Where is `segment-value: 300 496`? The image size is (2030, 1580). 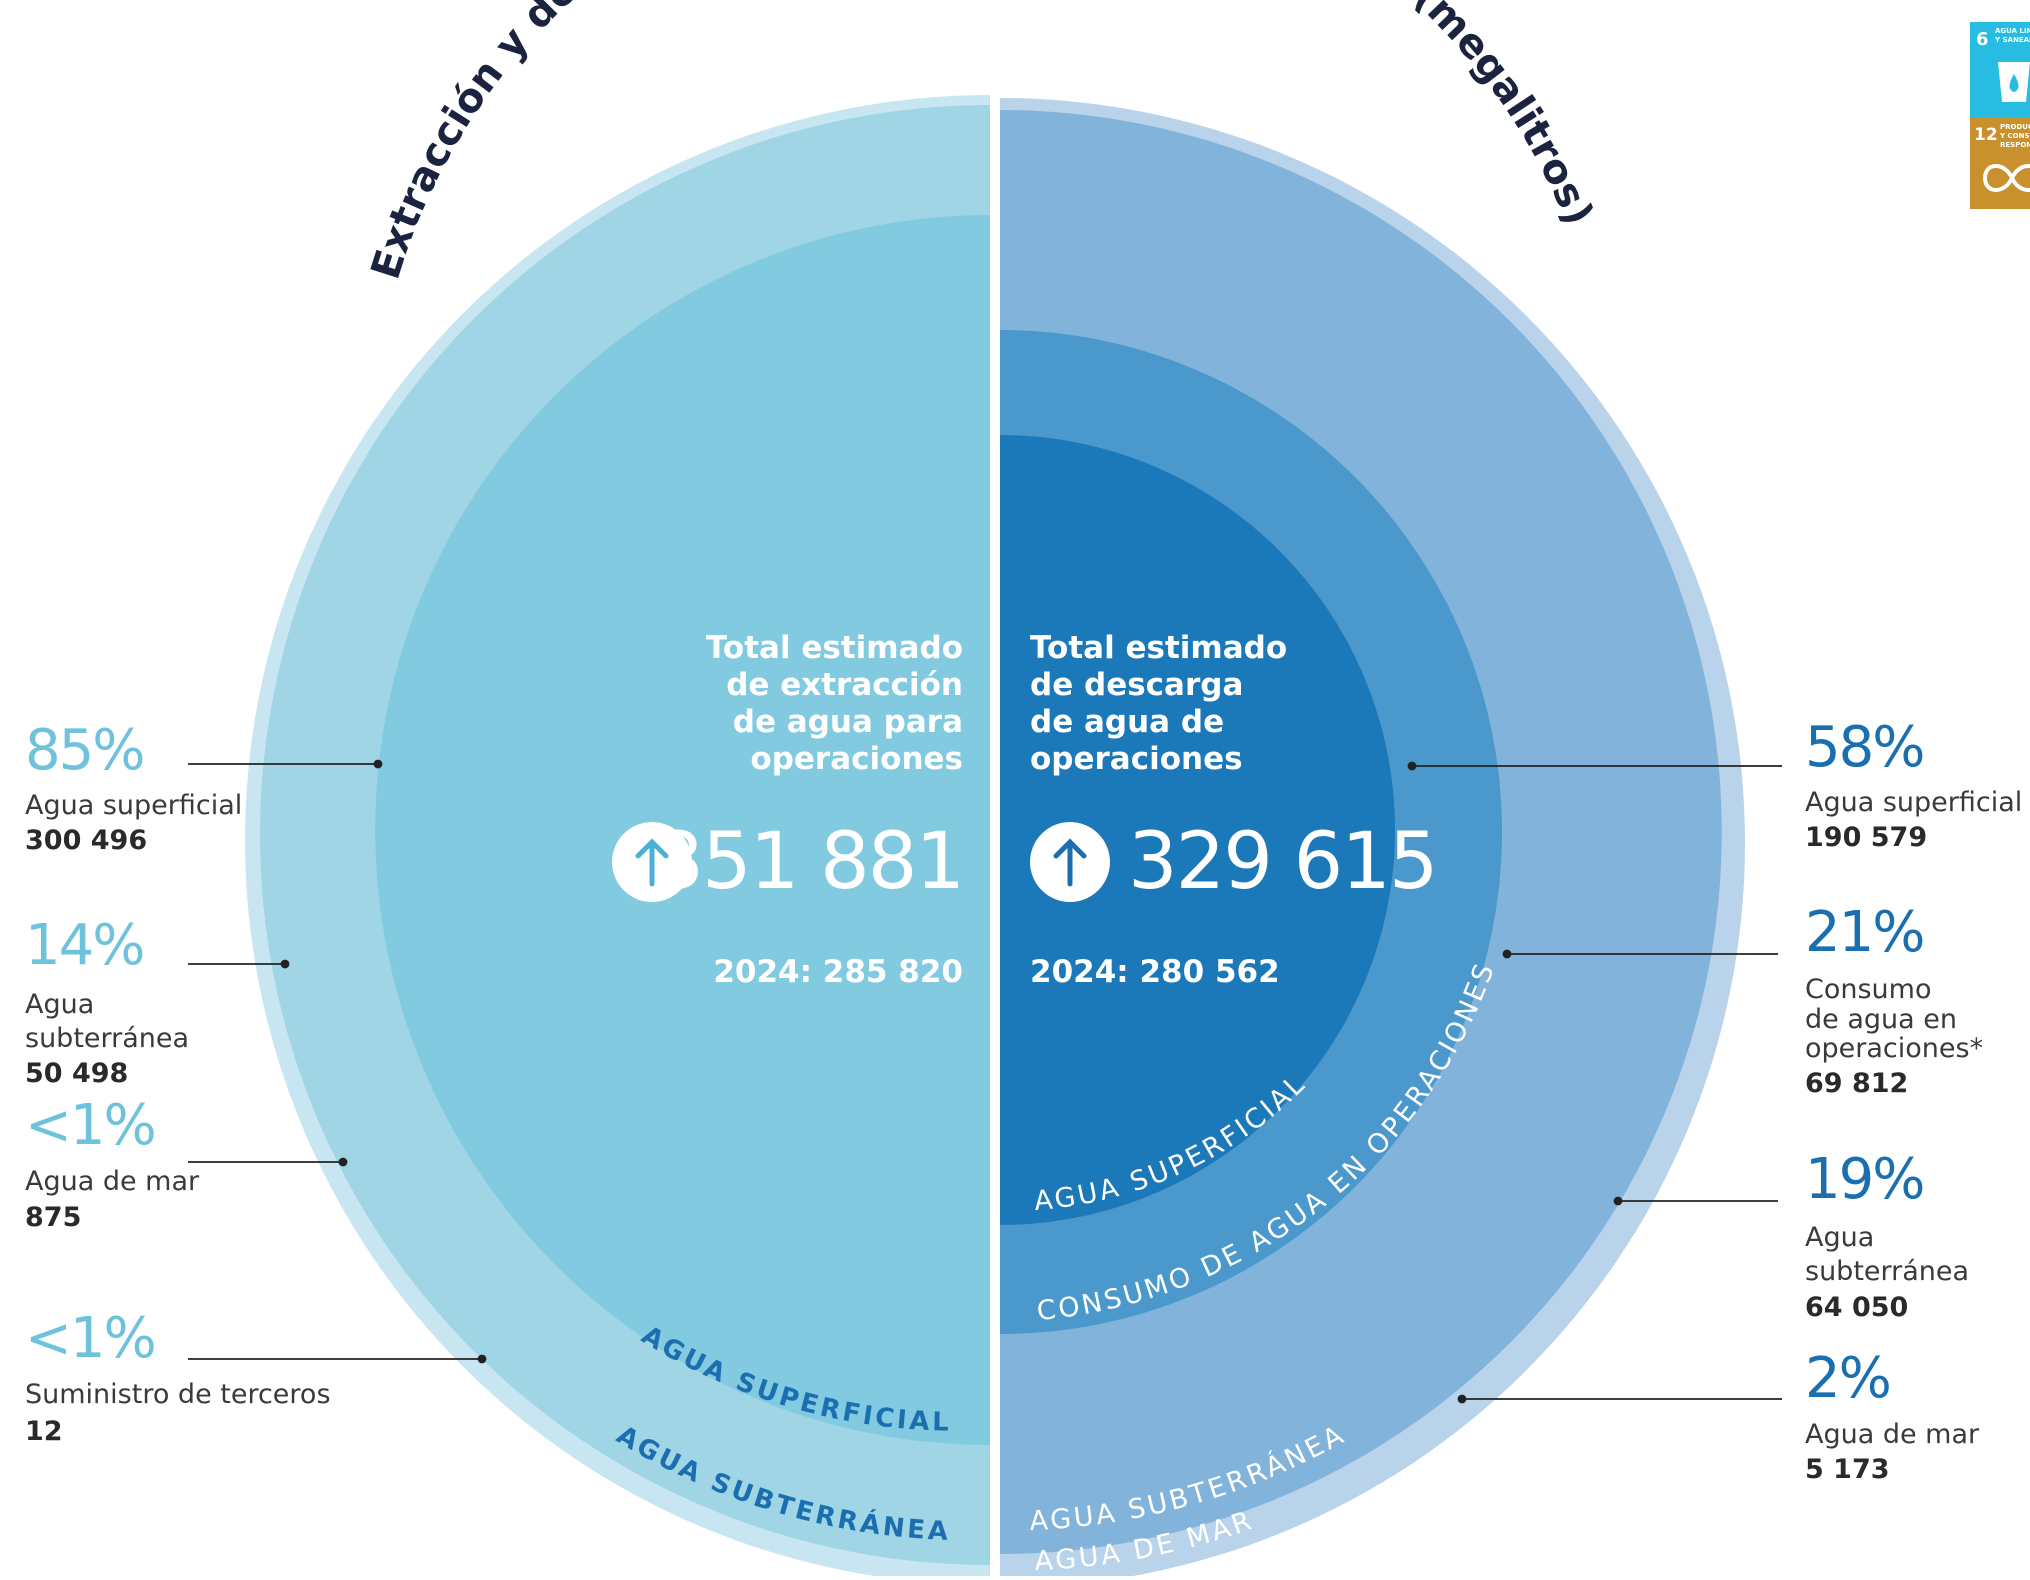 segment-value: 300 496 is located at coordinates (86, 840).